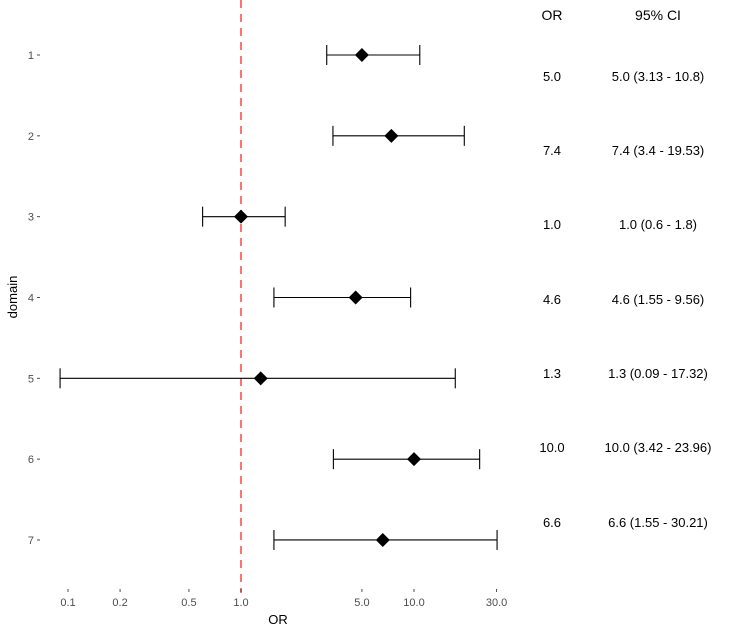  I want to click on y-tick-label: 7, so click(31, 541).